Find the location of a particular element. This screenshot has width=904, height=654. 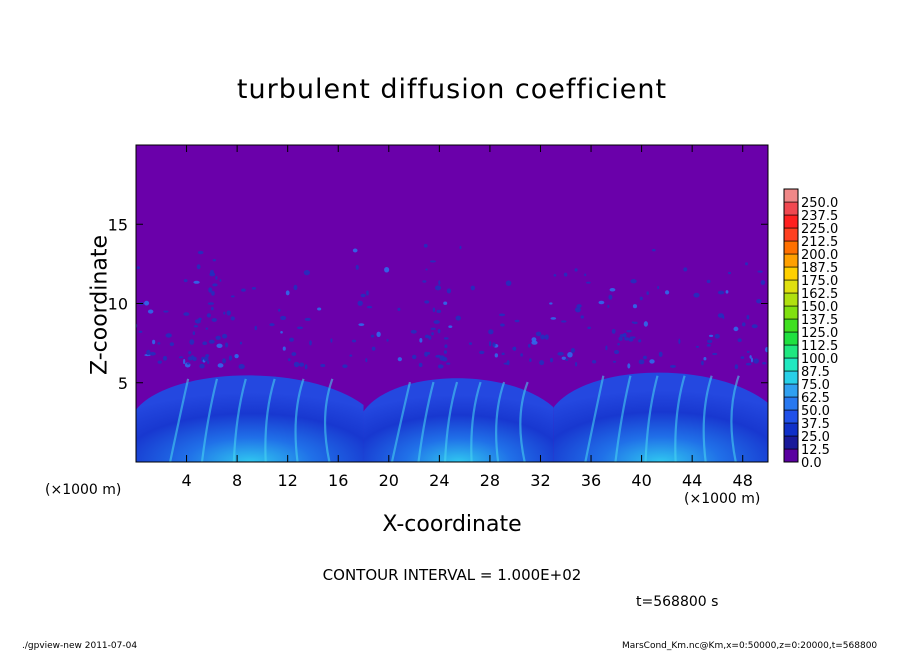

x-tick-label: 44 is located at coordinates (692, 480).